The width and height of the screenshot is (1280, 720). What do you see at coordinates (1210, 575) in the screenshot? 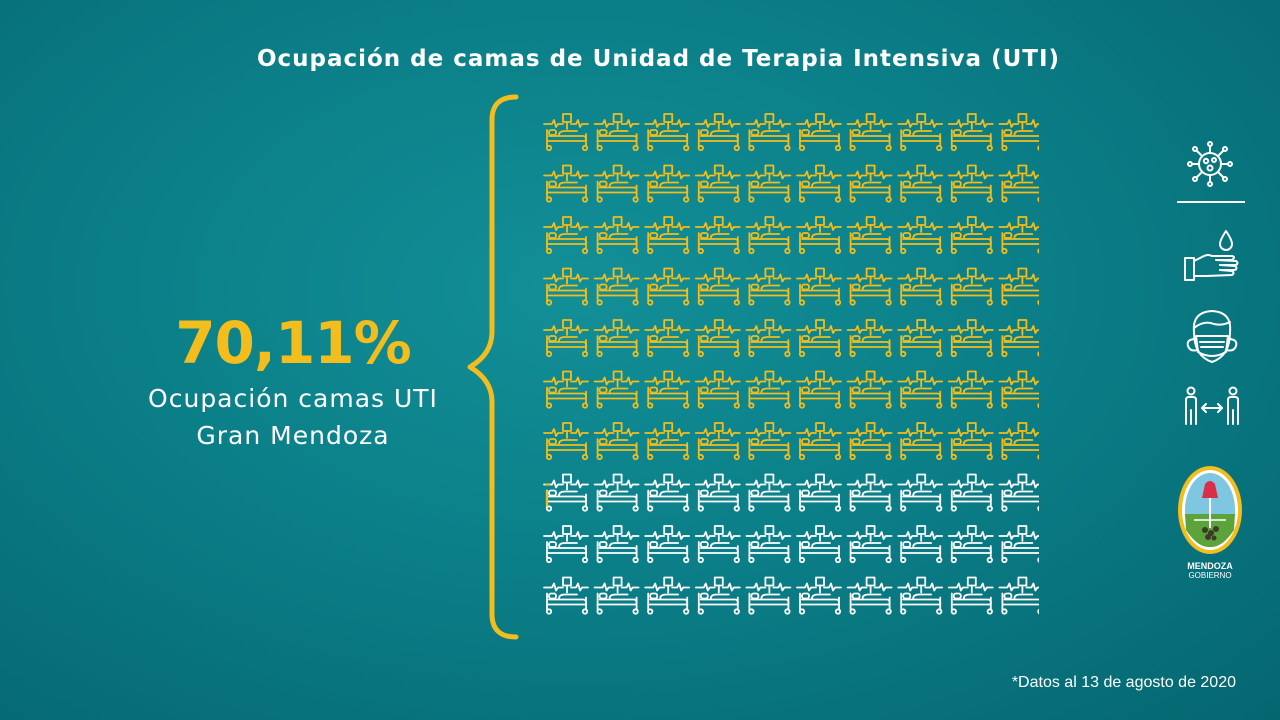
I see `logo-text-gobierno: GOBIERNO` at bounding box center [1210, 575].